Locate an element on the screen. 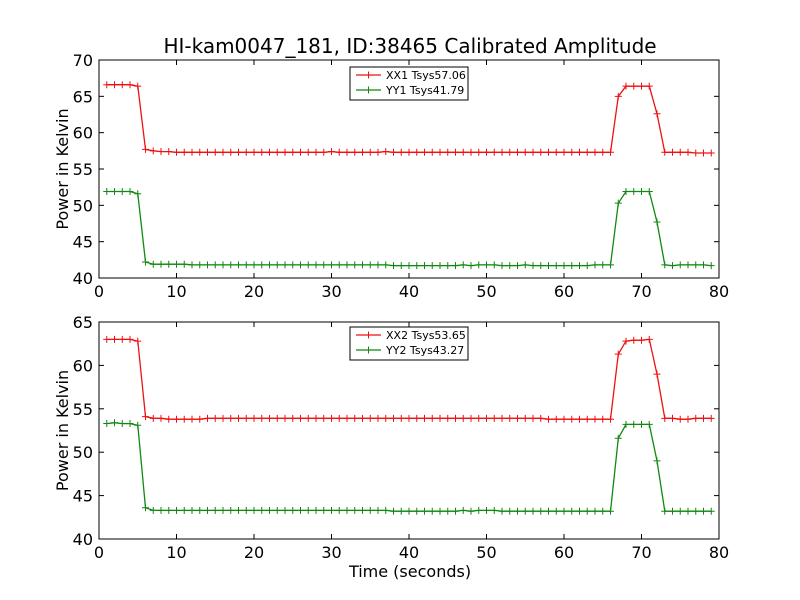 The width and height of the screenshot is (800, 600). y-tick-label: 65 is located at coordinates (83, 322).